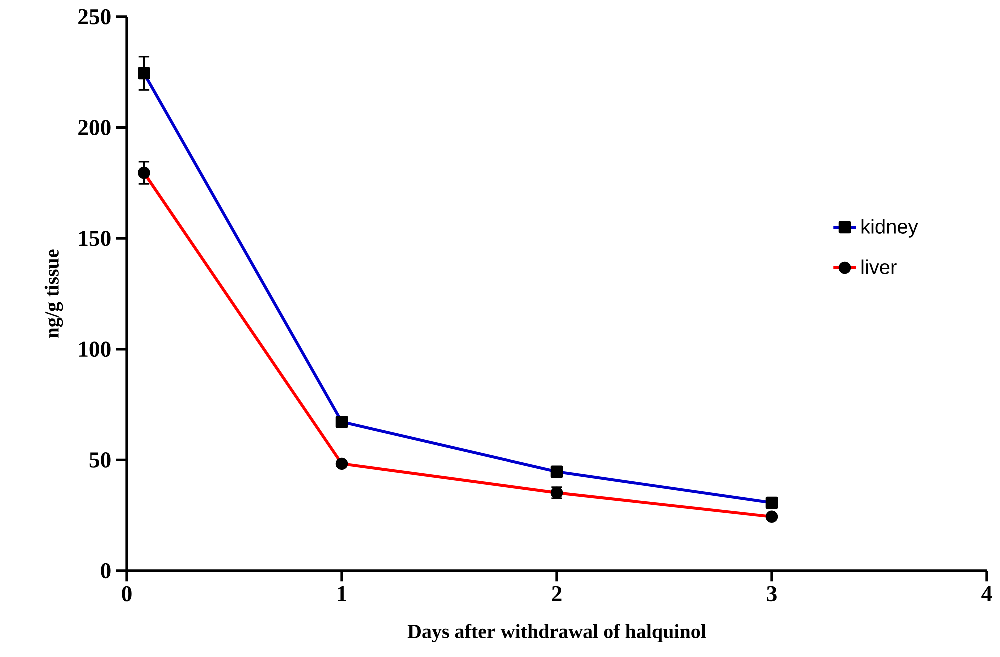 The image size is (1000, 657). What do you see at coordinates (94, 128) in the screenshot?
I see `y-tick-label: 200` at bounding box center [94, 128].